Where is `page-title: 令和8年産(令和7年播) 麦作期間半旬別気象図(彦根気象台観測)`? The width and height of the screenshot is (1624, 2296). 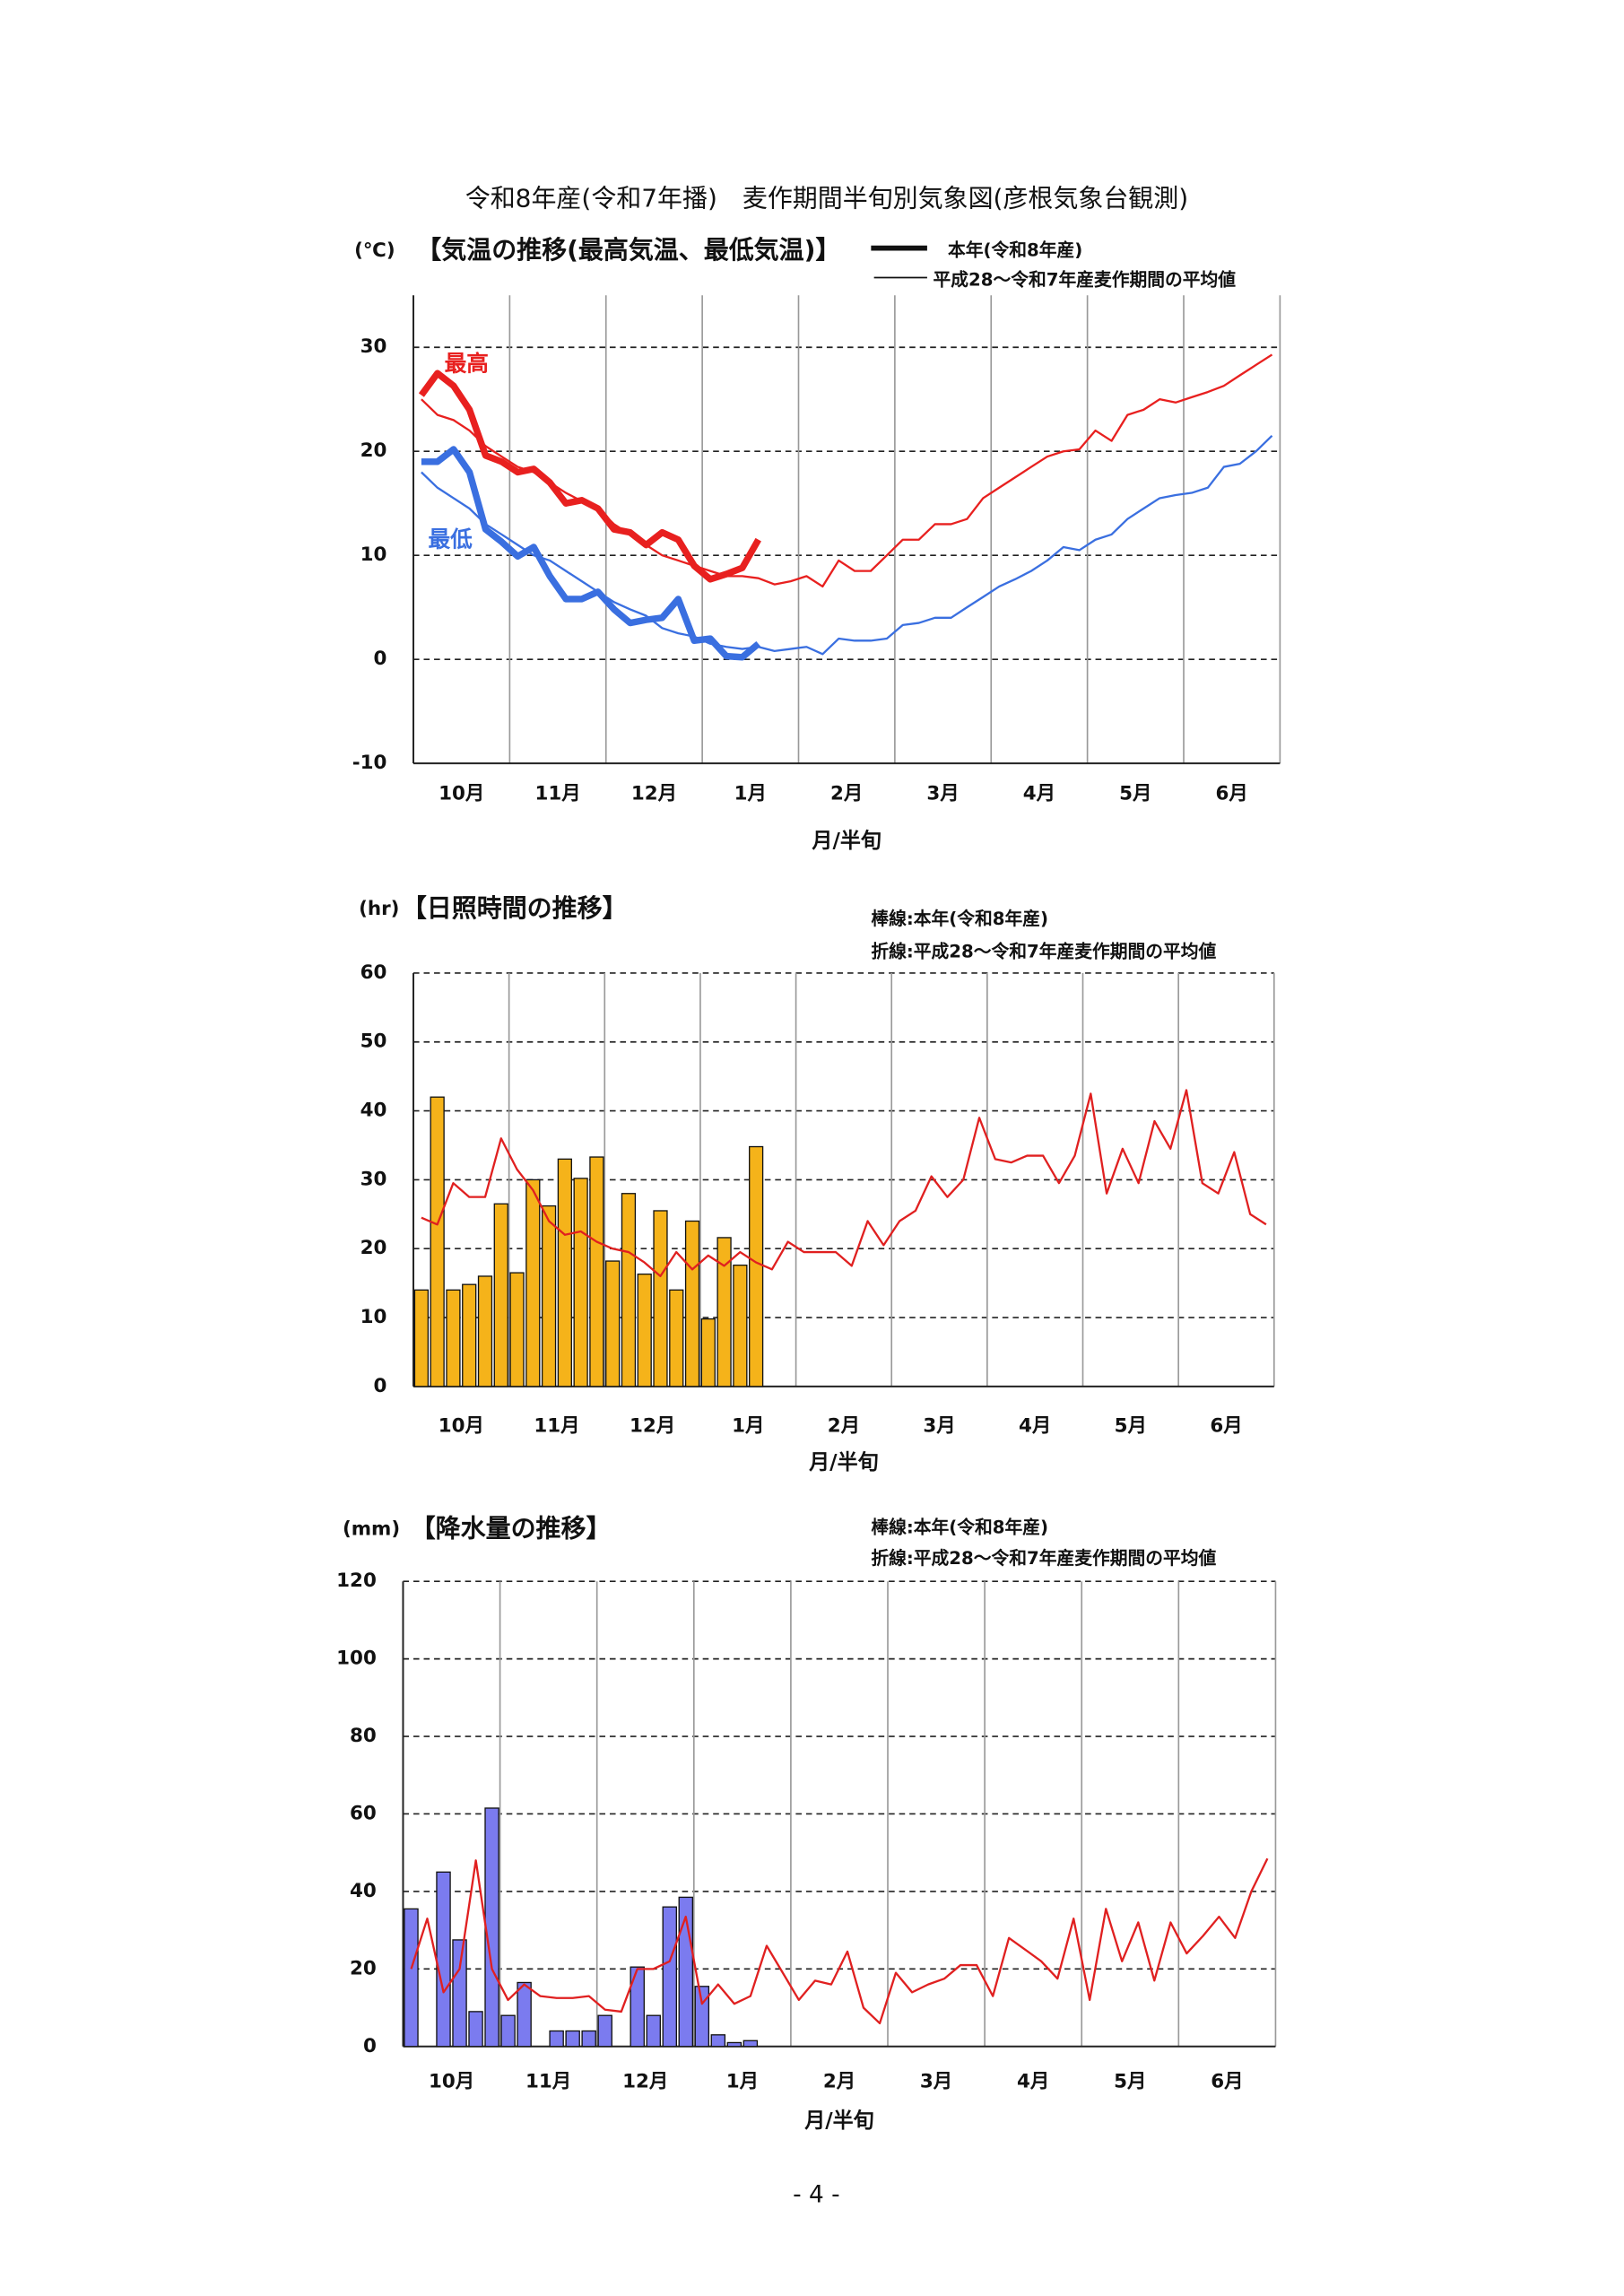 page-title: 令和8年産(令和7年播) 麦作期間半旬別気象図(彦根気象台観測) is located at coordinates (826, 198).